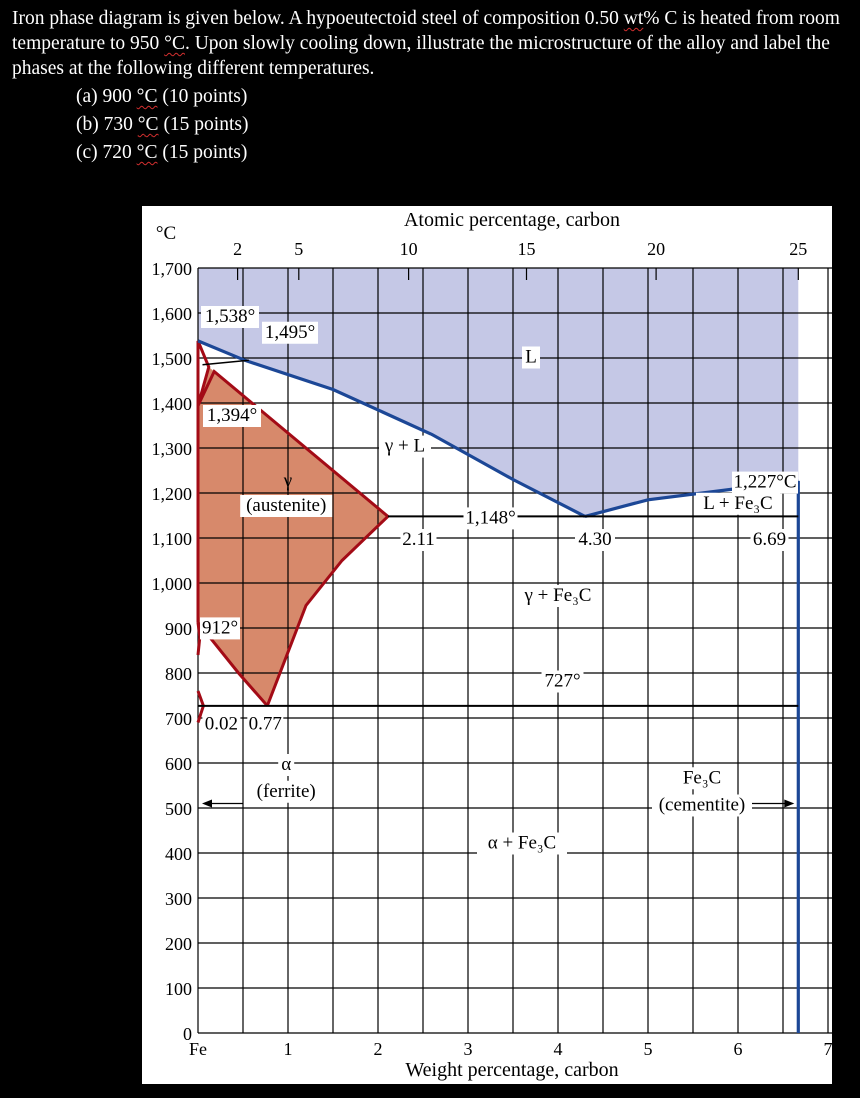 The width and height of the screenshot is (860, 1098). What do you see at coordinates (409, 249) in the screenshot?
I see `top-tick-label: 10` at bounding box center [409, 249].